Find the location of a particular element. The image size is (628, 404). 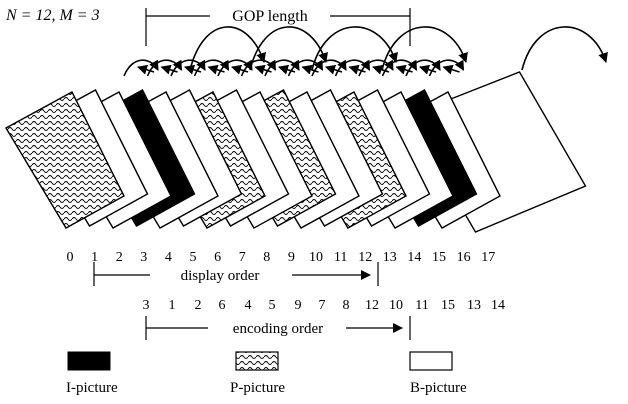

display-number: 12 is located at coordinates (365, 257).